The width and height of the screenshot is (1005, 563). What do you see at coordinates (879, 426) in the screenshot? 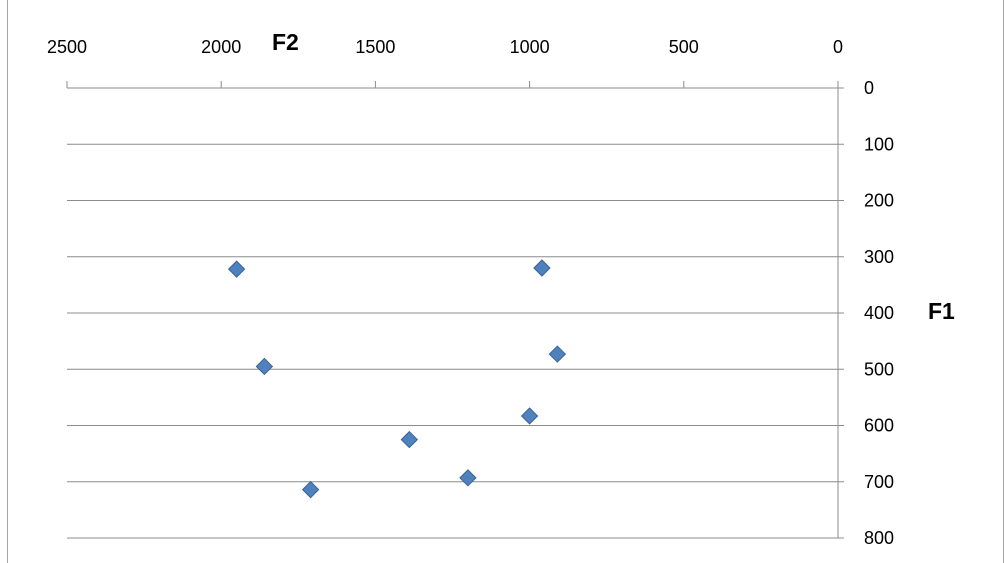
I see `y-tick-label-600: 600` at bounding box center [879, 426].